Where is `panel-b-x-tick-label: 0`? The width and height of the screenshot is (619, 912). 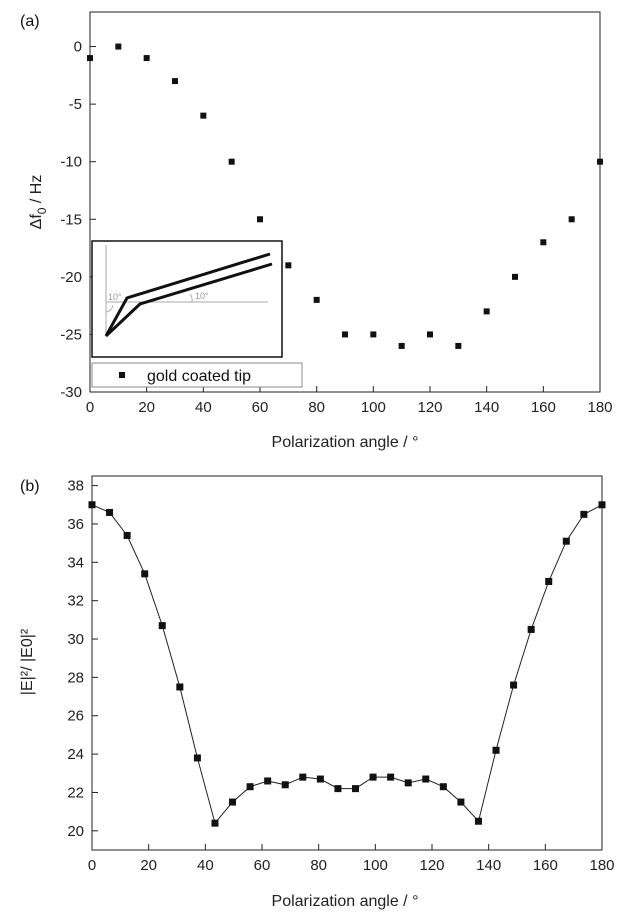
panel-b-x-tick-label: 0 is located at coordinates (92, 865).